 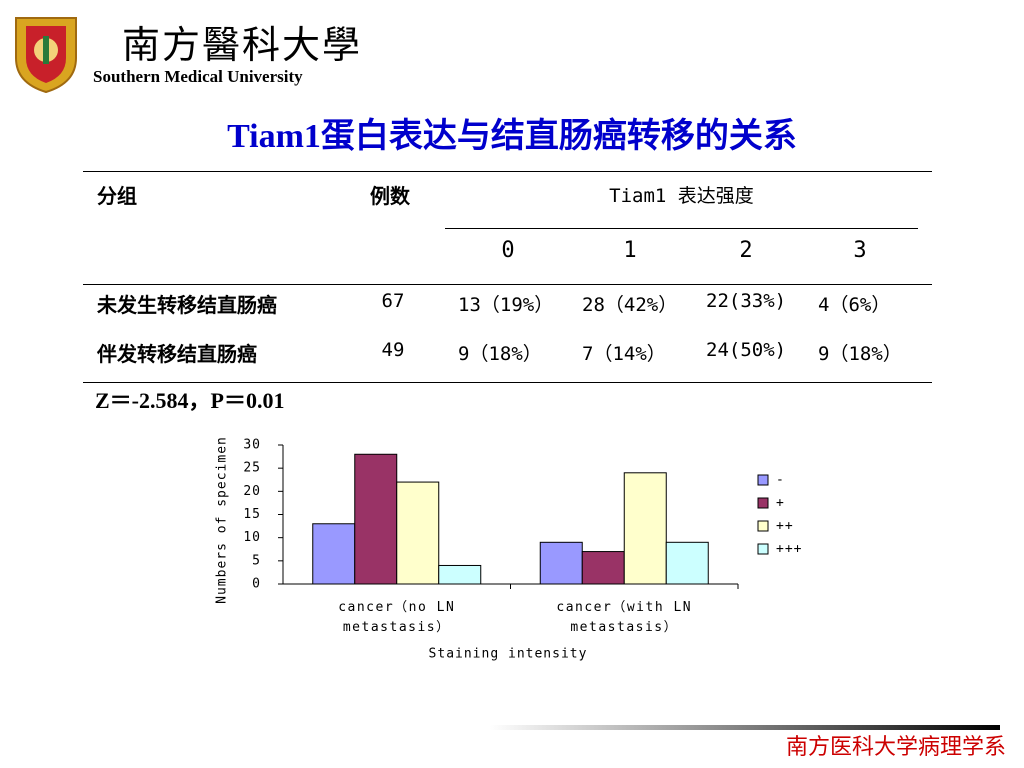 What do you see at coordinates (508, 250) in the screenshot?
I see `table-subheader: 0` at bounding box center [508, 250].